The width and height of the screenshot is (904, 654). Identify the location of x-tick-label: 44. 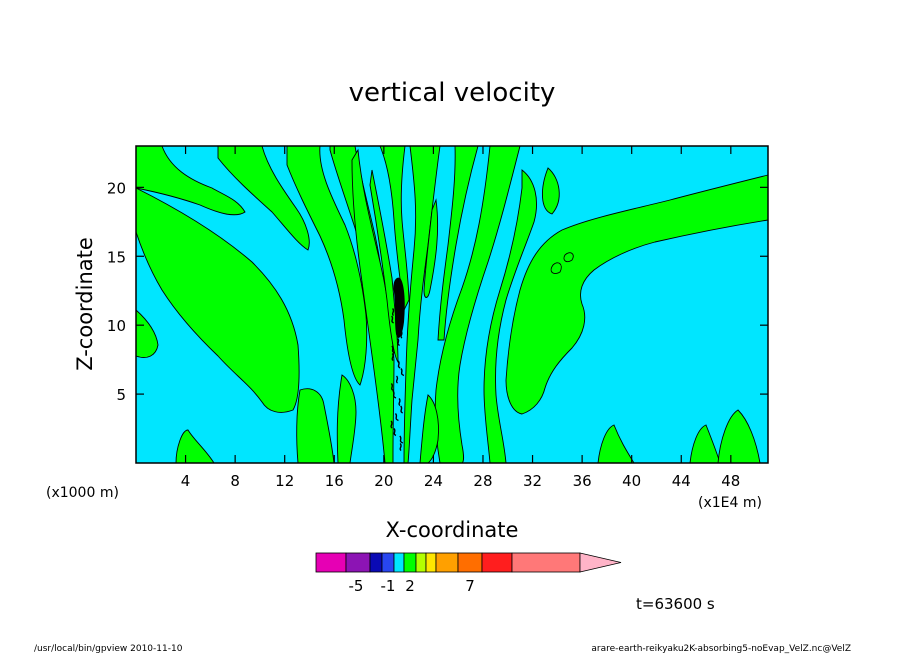
(681, 481).